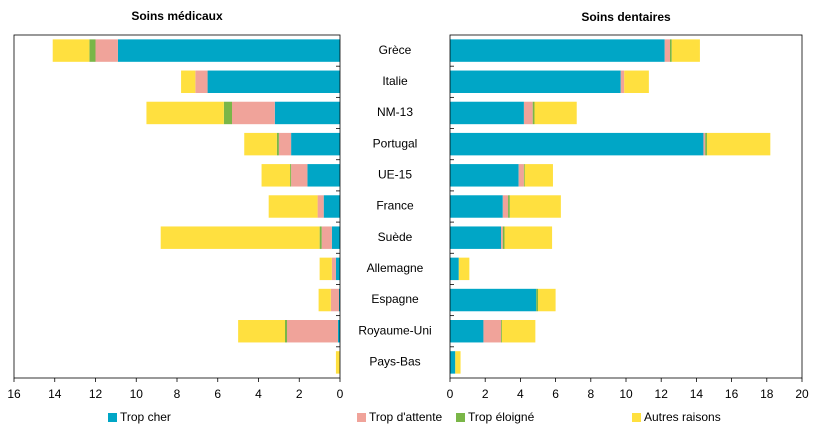 The width and height of the screenshot is (813, 429). Describe the element at coordinates (395, 174) in the screenshot. I see `category-label: UE-15` at that location.